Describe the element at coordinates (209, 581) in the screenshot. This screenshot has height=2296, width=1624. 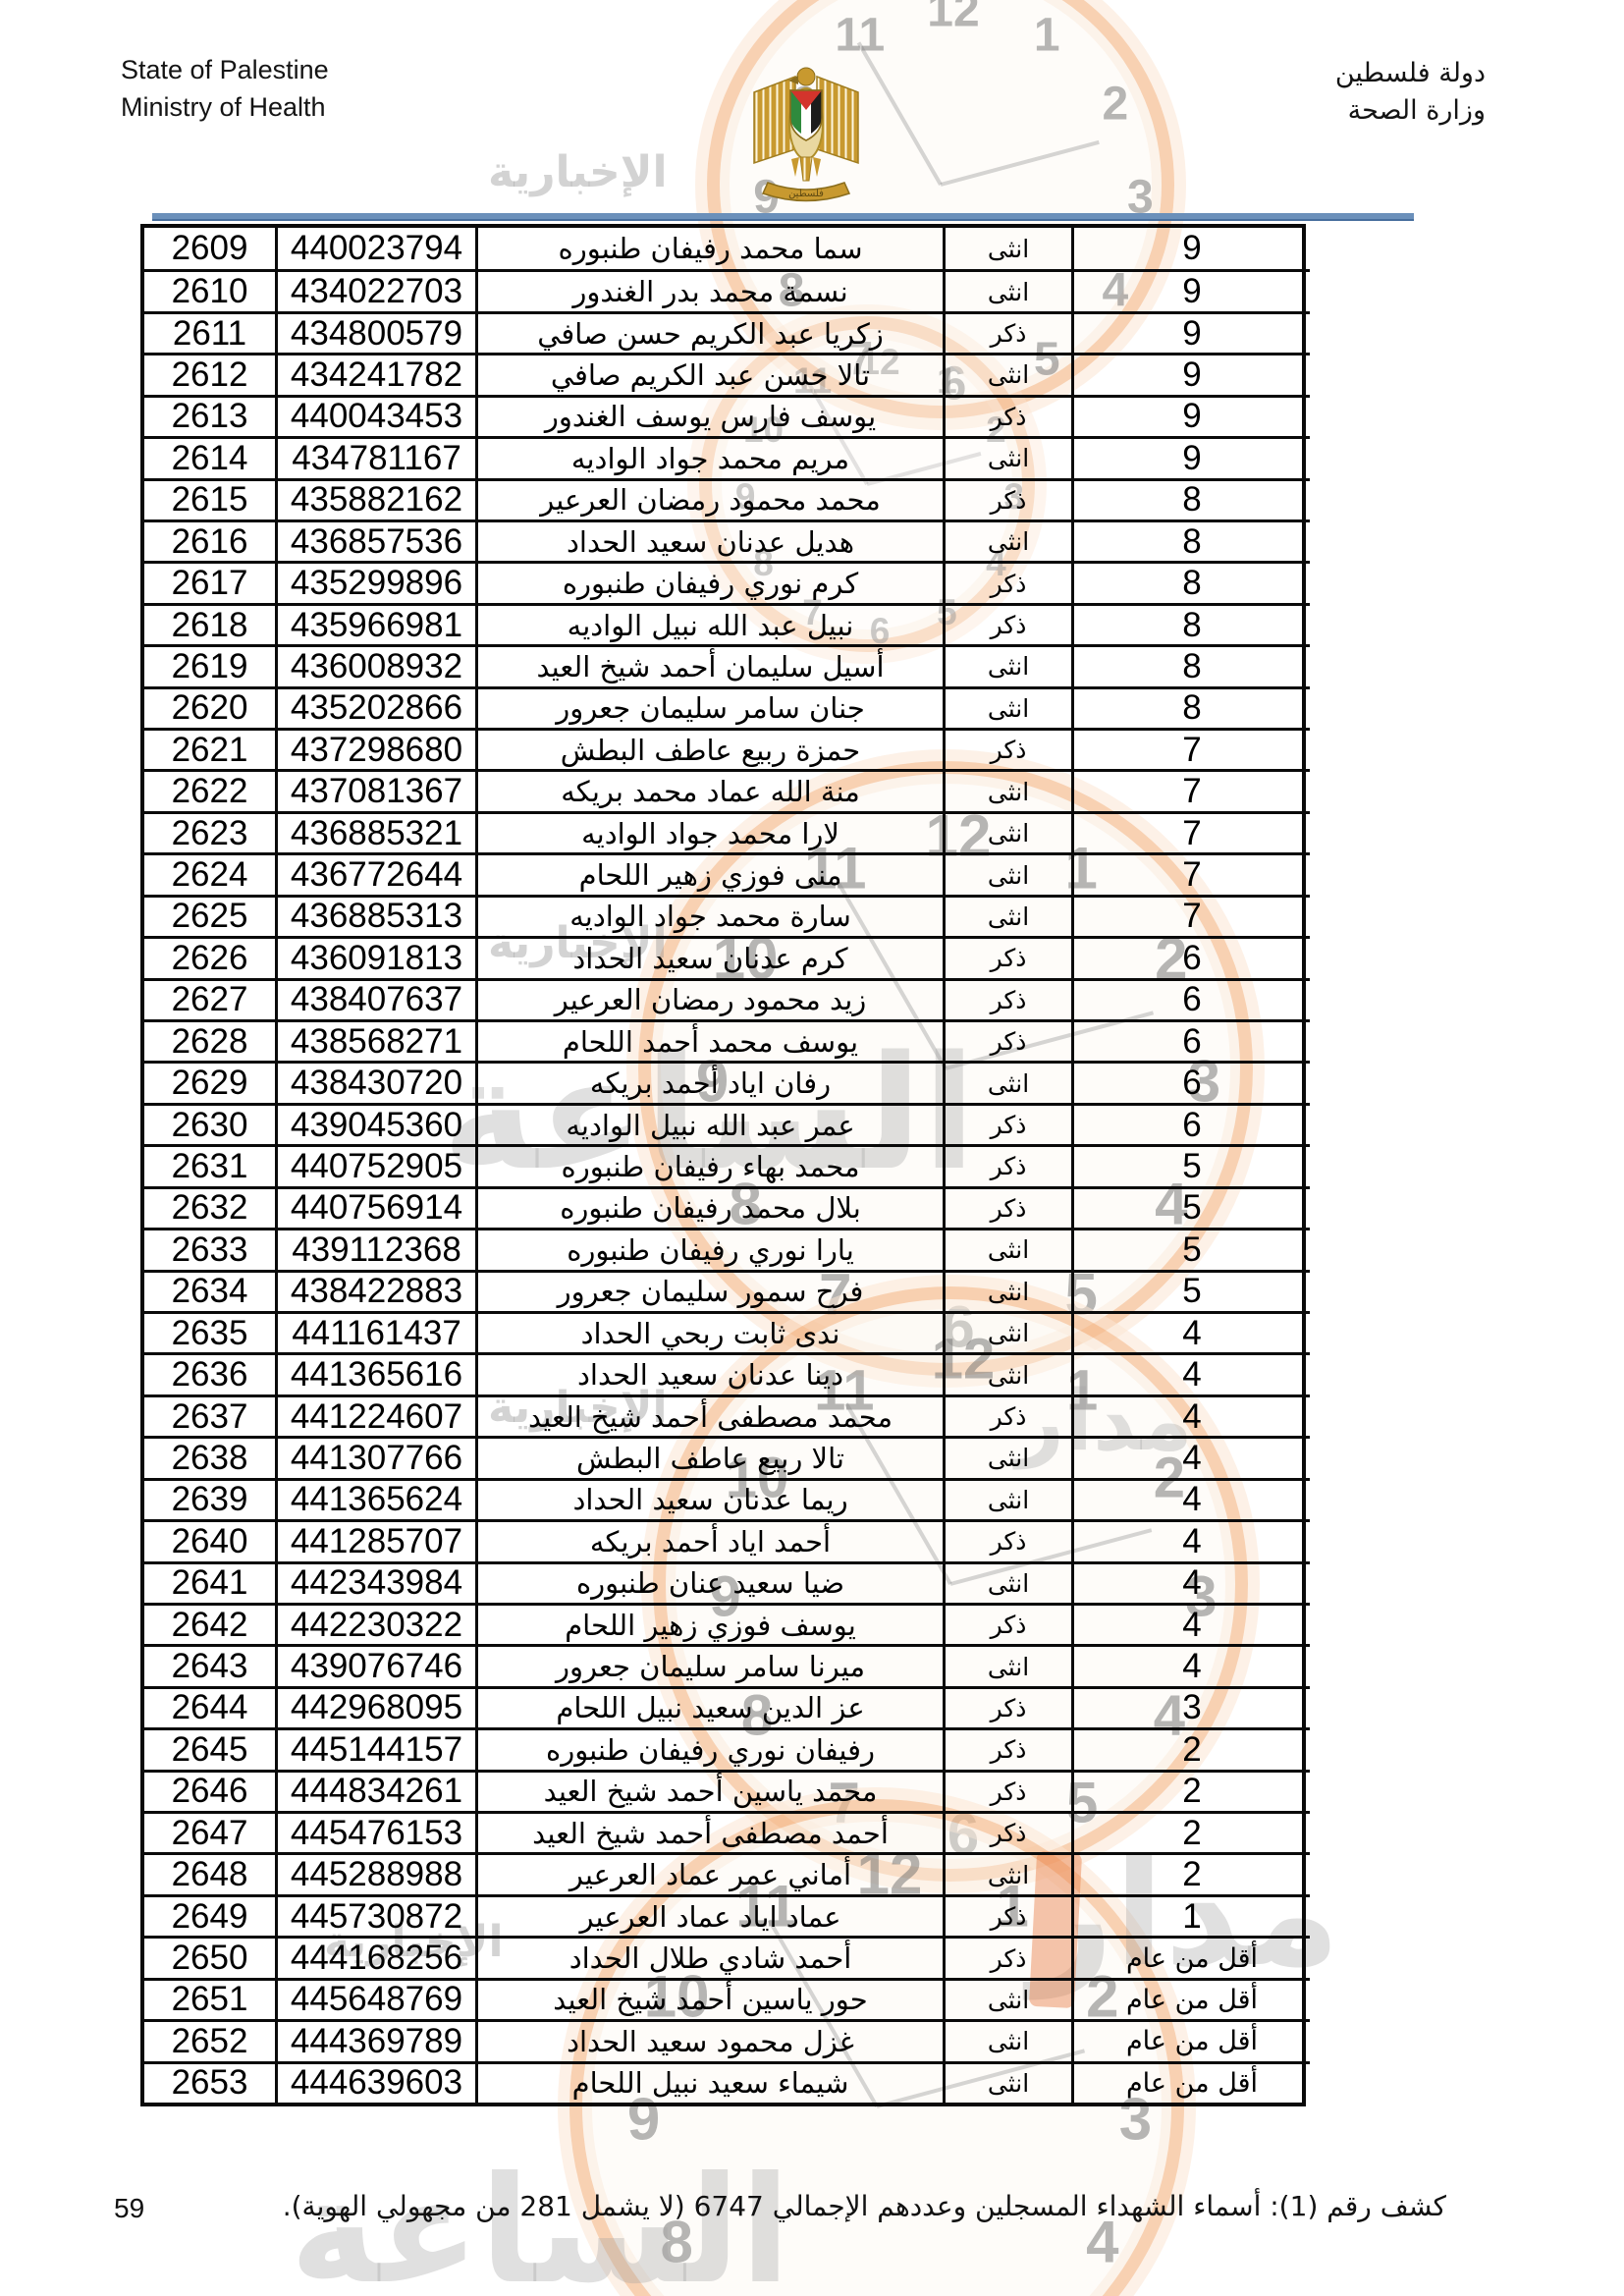
I see `cell-serial: 2617` at that location.